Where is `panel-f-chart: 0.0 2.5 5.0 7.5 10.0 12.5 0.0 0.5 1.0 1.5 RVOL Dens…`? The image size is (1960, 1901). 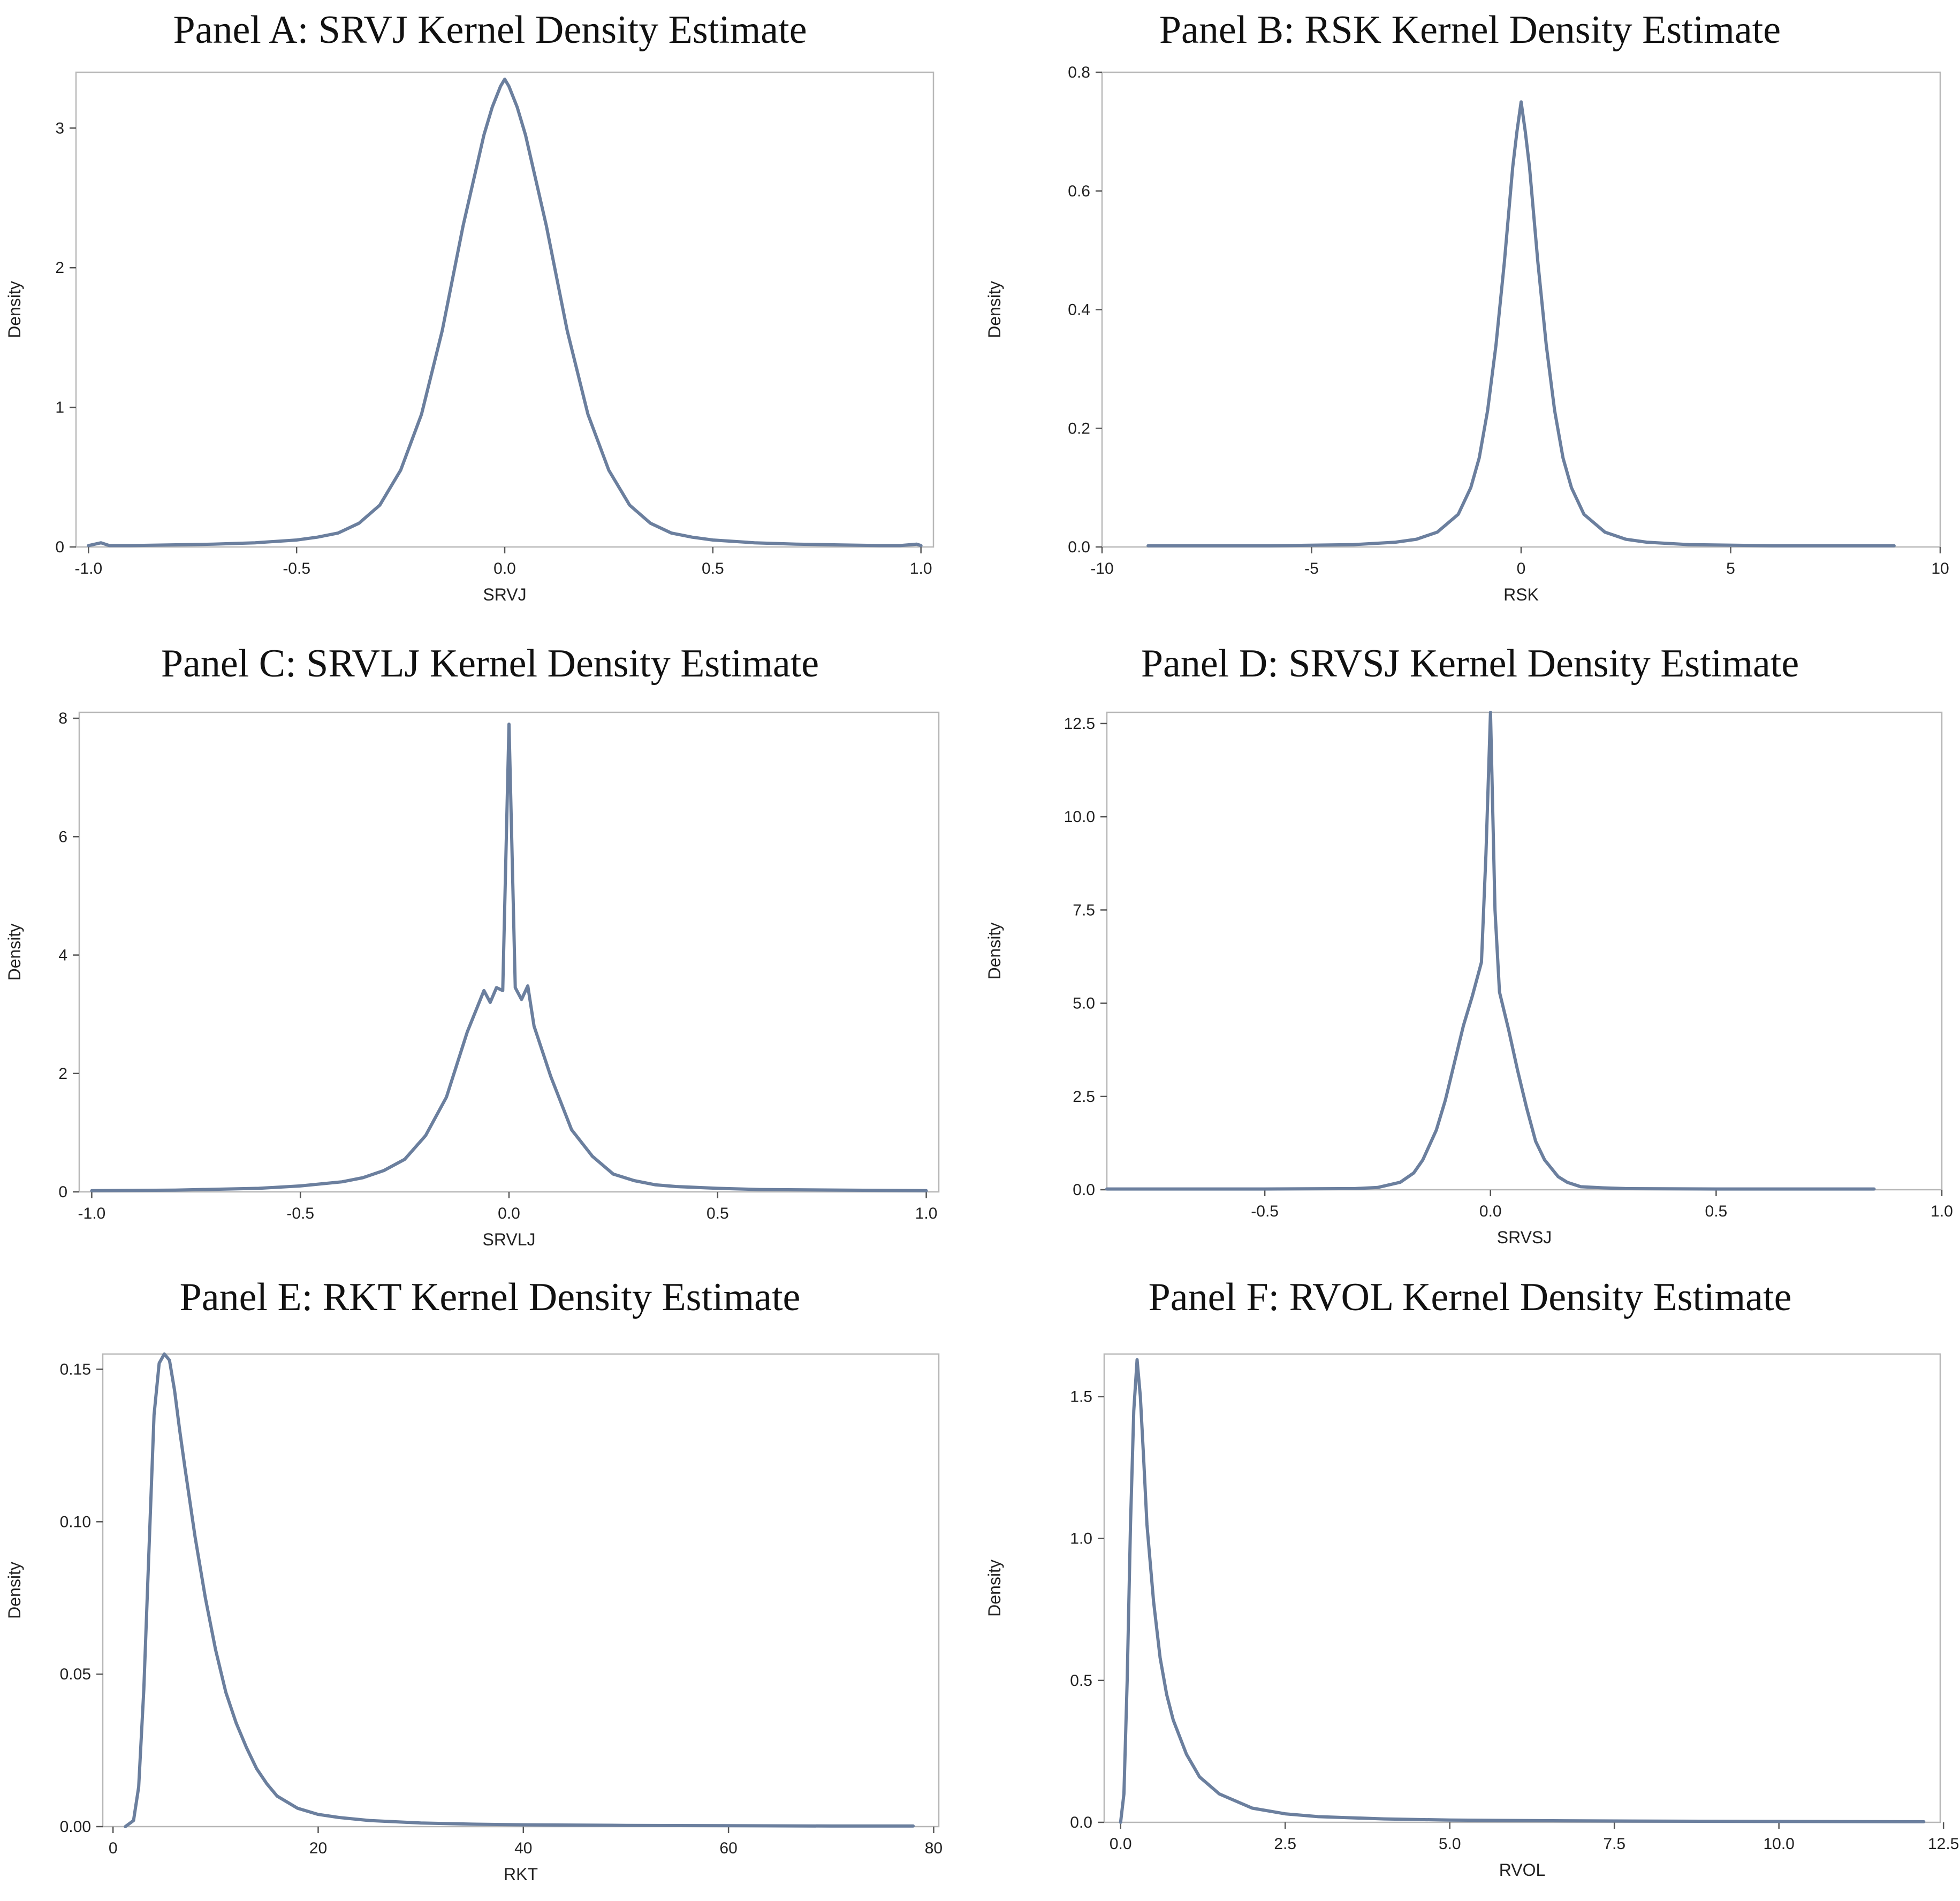
panel-f-chart: 0.0 2.5 5.0 7.5 10.0 12.5 0.0 0.5 1.0 1.5 RVOL Dens… is located at coordinates (1472, 1617).